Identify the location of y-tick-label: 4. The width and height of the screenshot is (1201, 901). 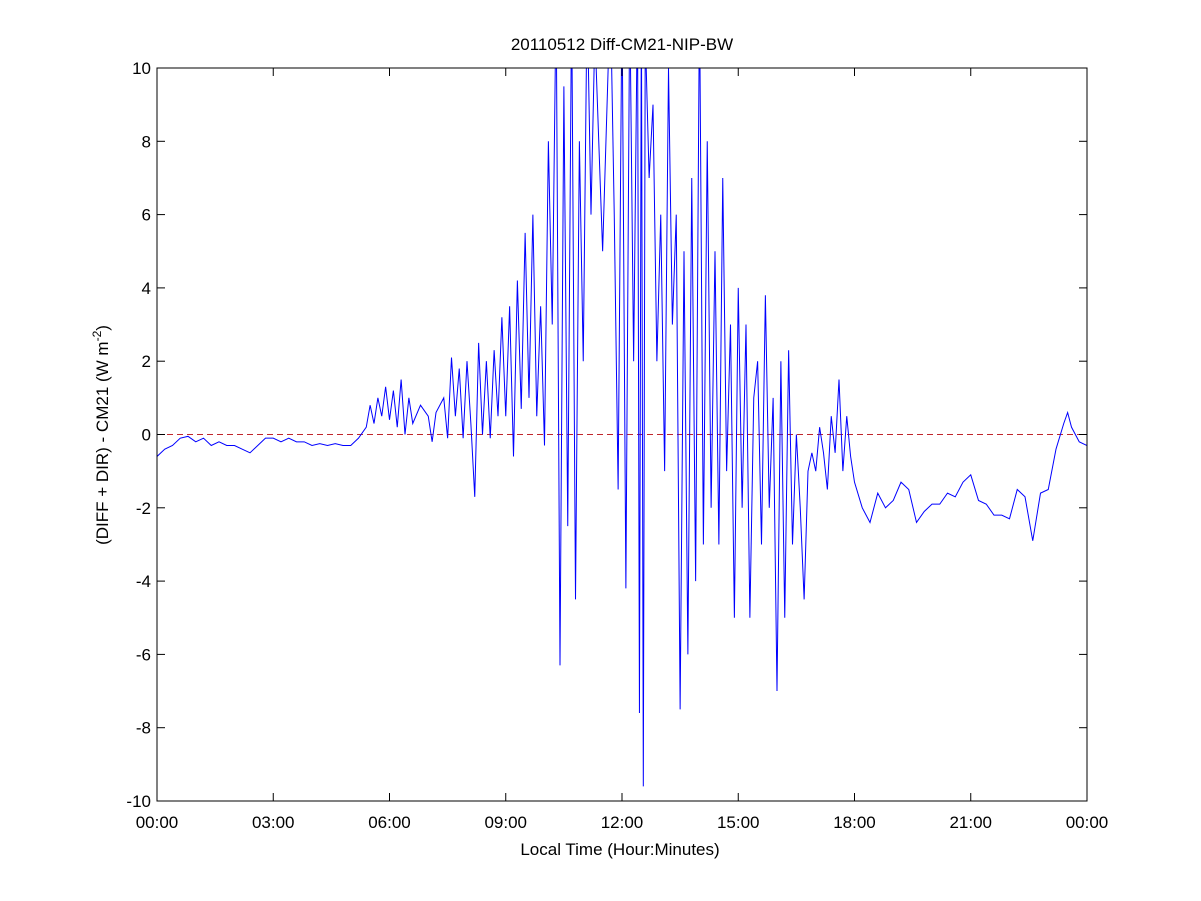
(146, 288).